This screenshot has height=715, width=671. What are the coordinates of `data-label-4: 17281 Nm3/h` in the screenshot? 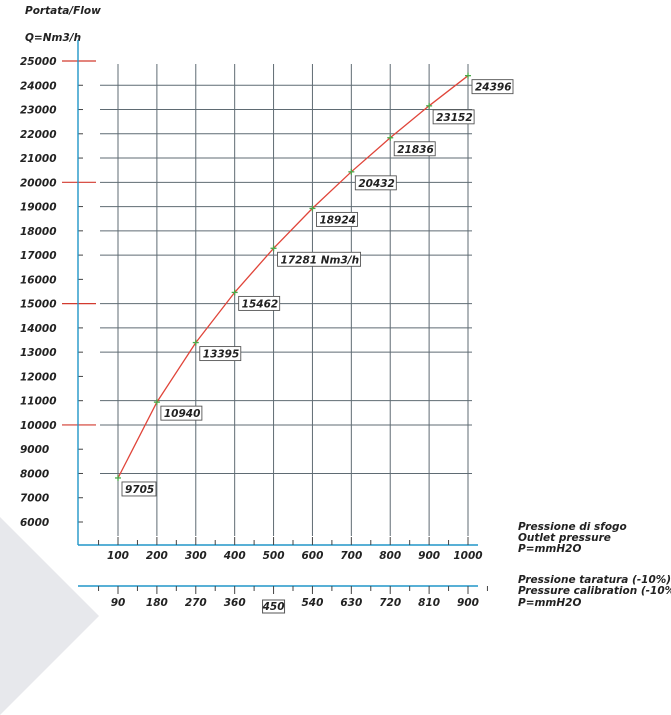 It's located at (320, 260).